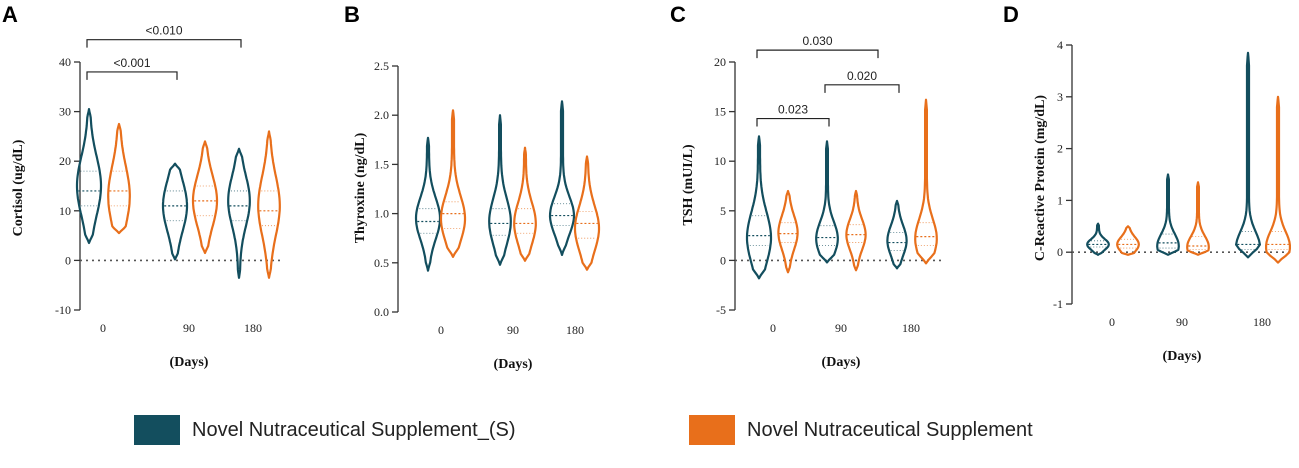 The height and width of the screenshot is (468, 1299). I want to click on y-tick-label: 0.5, so click(381, 263).